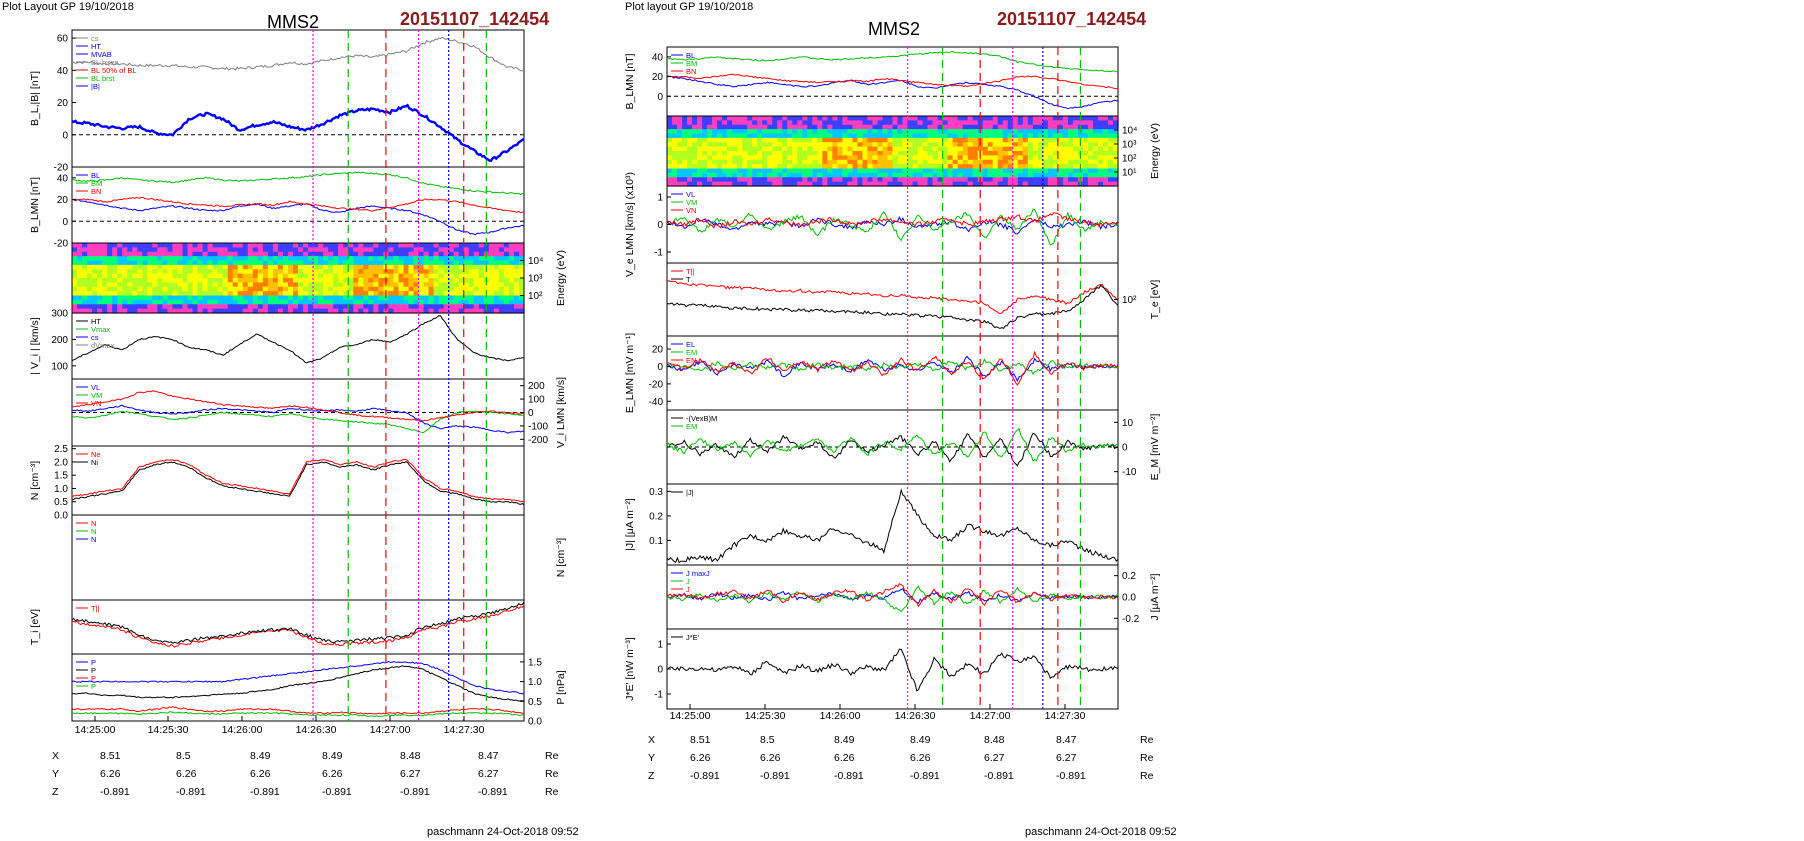 The width and height of the screenshot is (1804, 841). What do you see at coordinates (35, 627) in the screenshot?
I see `y-axis-label: T_i [eV]` at bounding box center [35, 627].